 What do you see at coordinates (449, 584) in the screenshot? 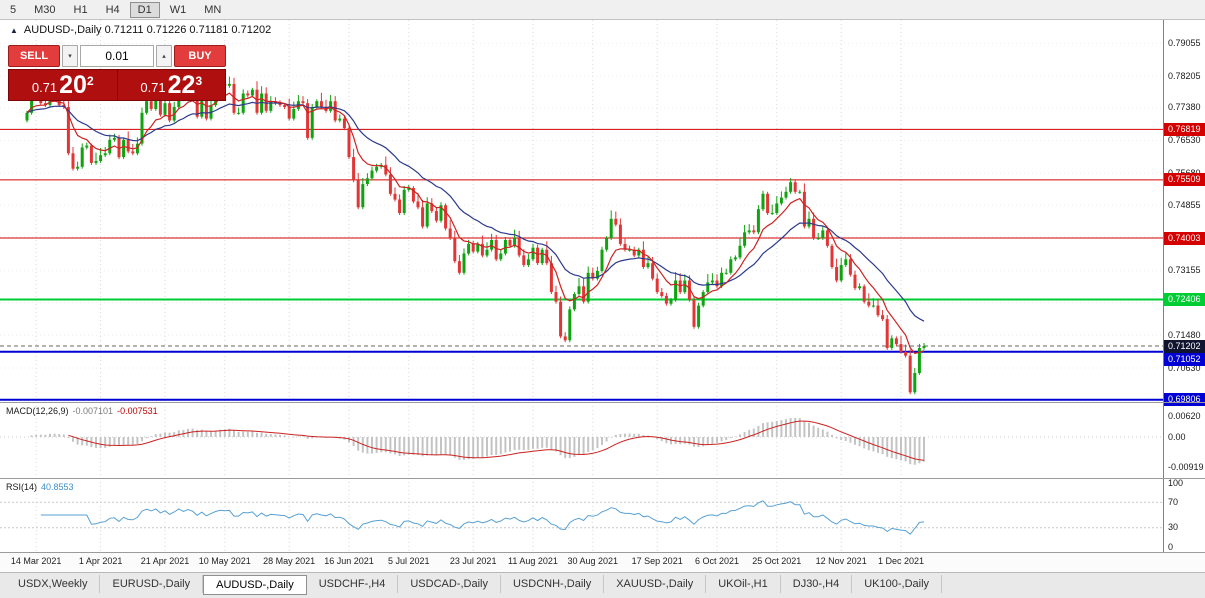
I see `chart-tab-usdcad-daily: USDCAD-,Daily` at bounding box center [449, 584].